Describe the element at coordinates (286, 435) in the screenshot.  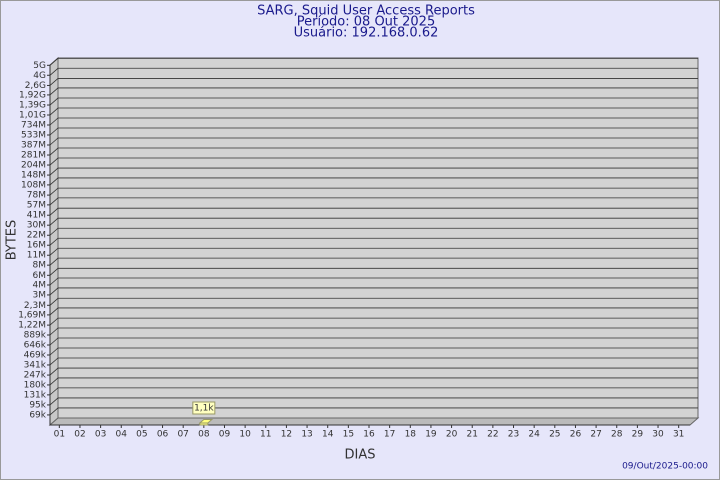
I see `x-tick-label: 12` at that location.